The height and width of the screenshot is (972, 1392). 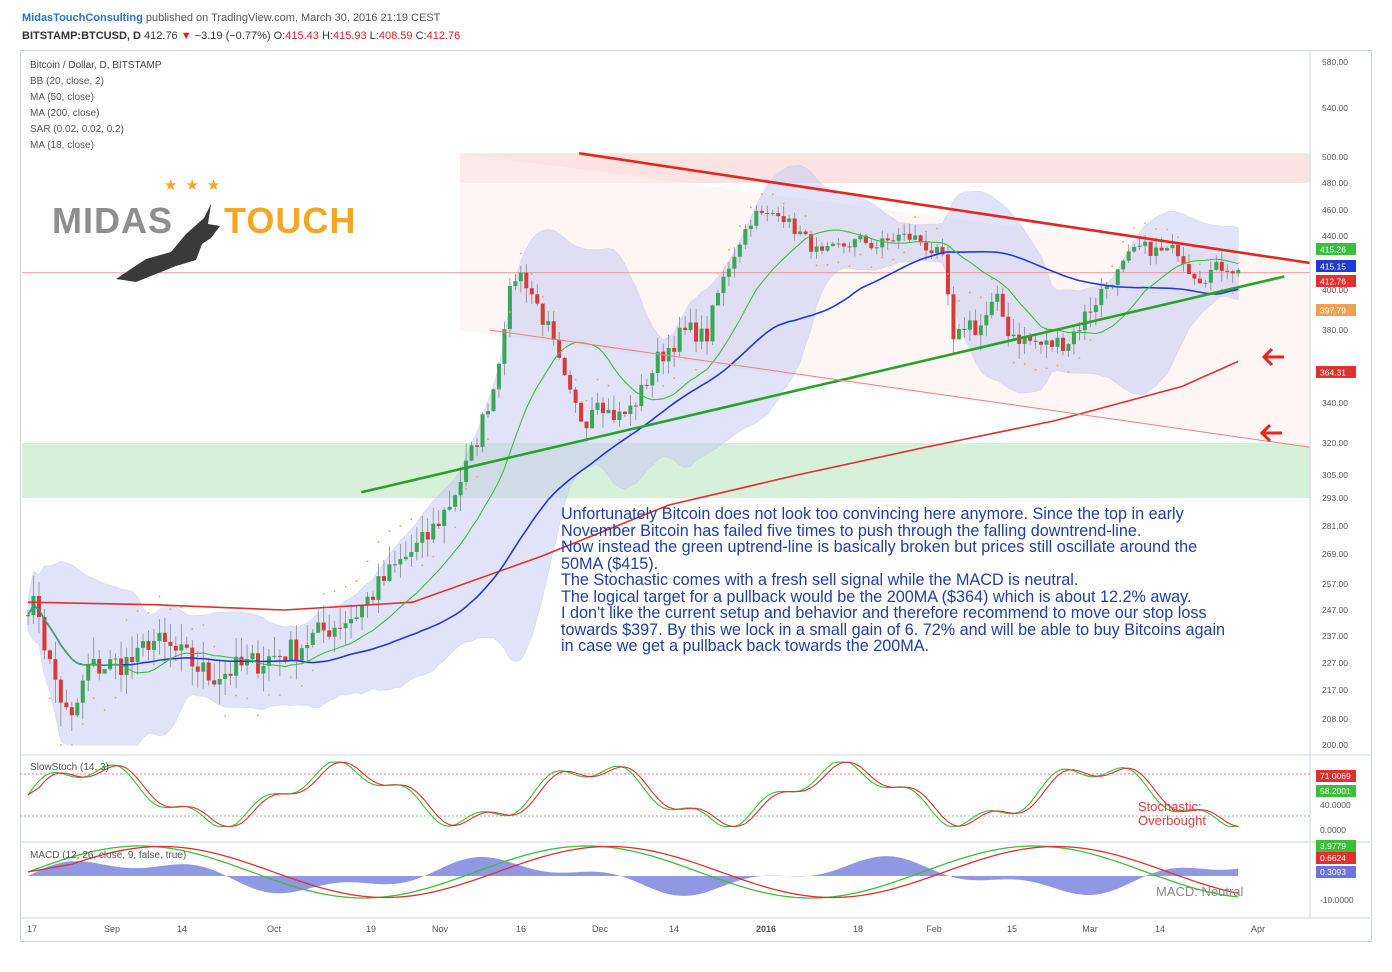 What do you see at coordinates (82, 18) in the screenshot?
I see `author-link: MidasTouchConsulting` at bounding box center [82, 18].